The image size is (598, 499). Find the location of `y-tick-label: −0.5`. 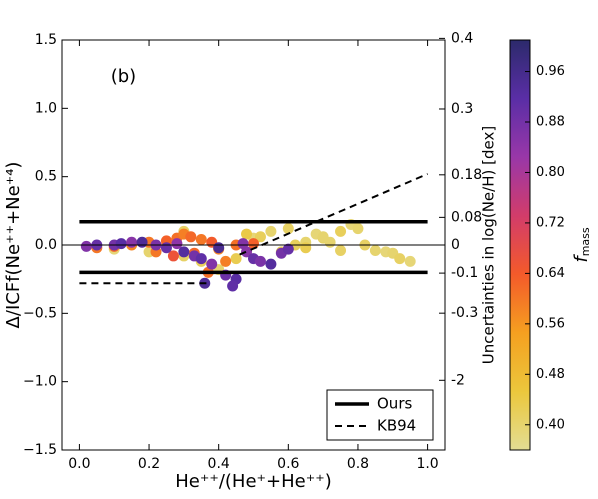

y-tick-label: −0.5 is located at coordinates (40, 313).